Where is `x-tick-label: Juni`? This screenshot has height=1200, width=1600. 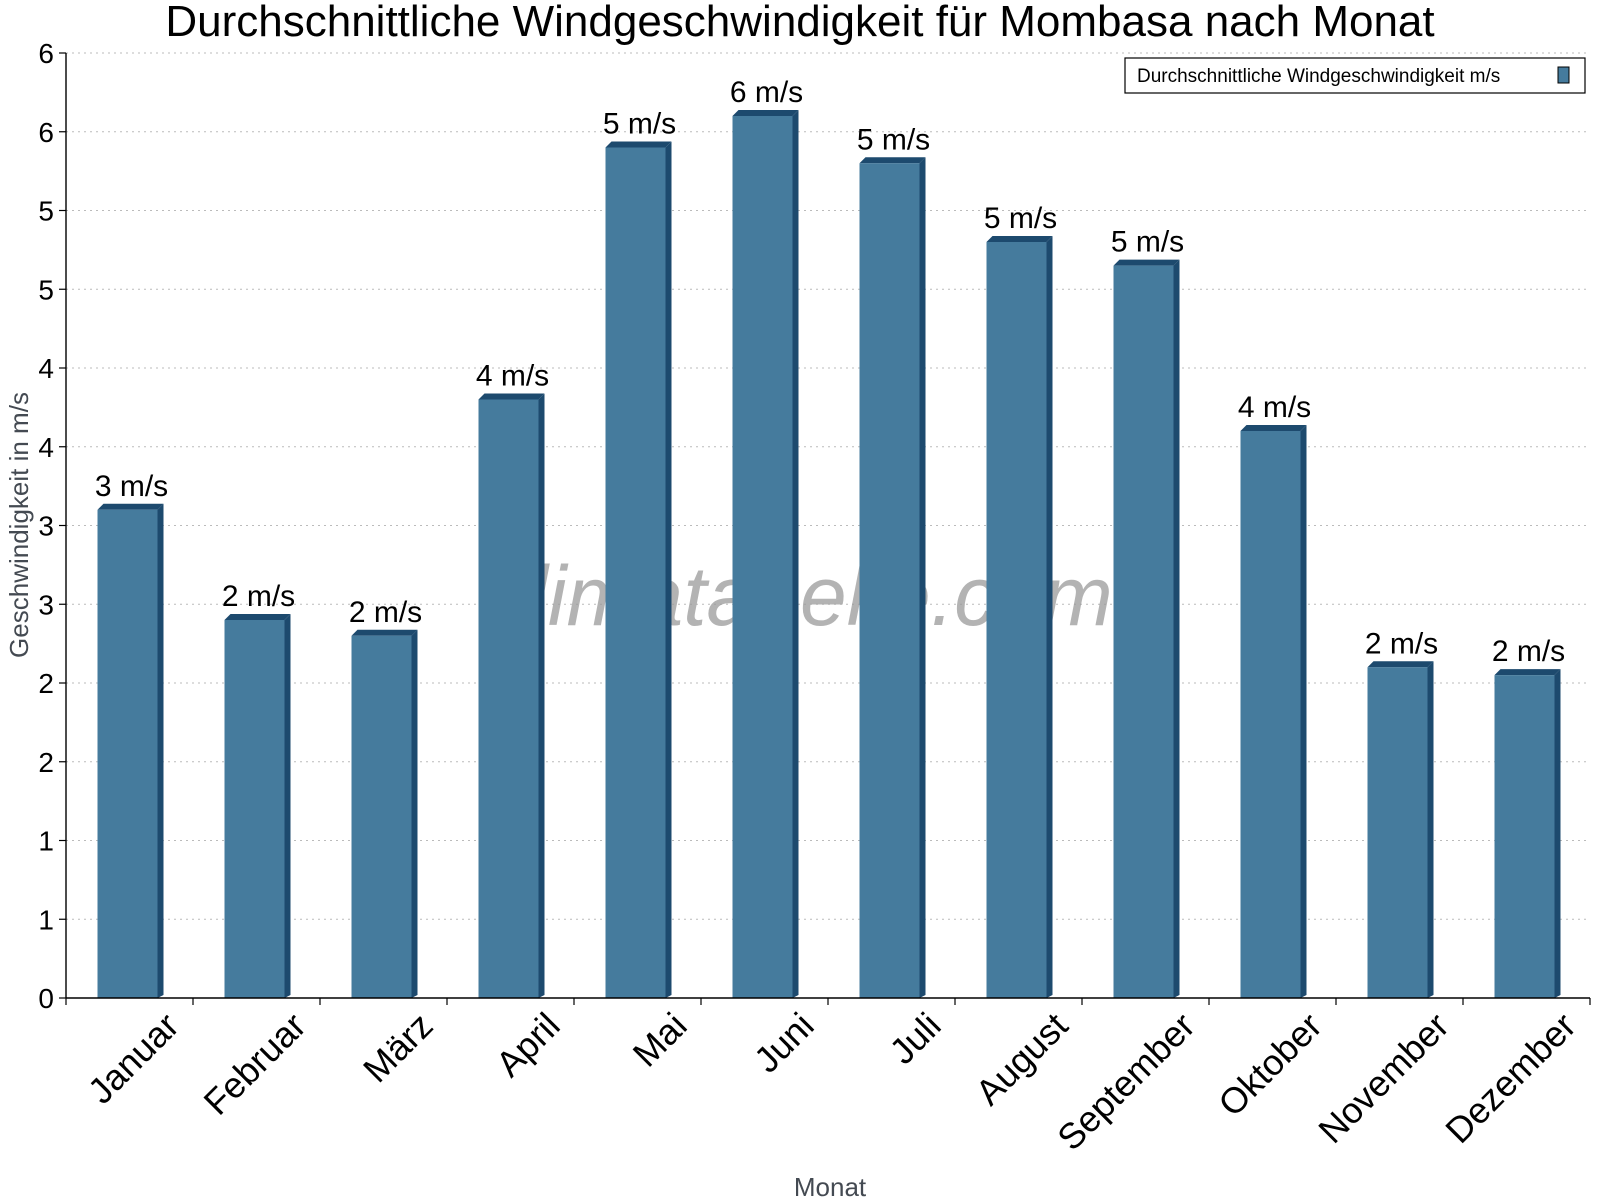
x-tick-label: Juni is located at coordinates (784, 1043).